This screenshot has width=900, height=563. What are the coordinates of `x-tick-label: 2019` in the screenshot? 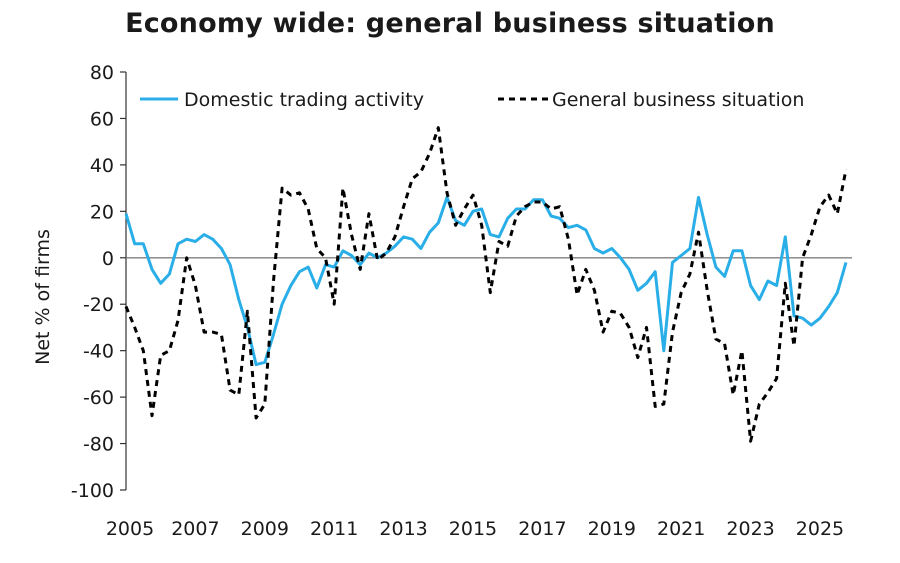 It's located at (612, 529).